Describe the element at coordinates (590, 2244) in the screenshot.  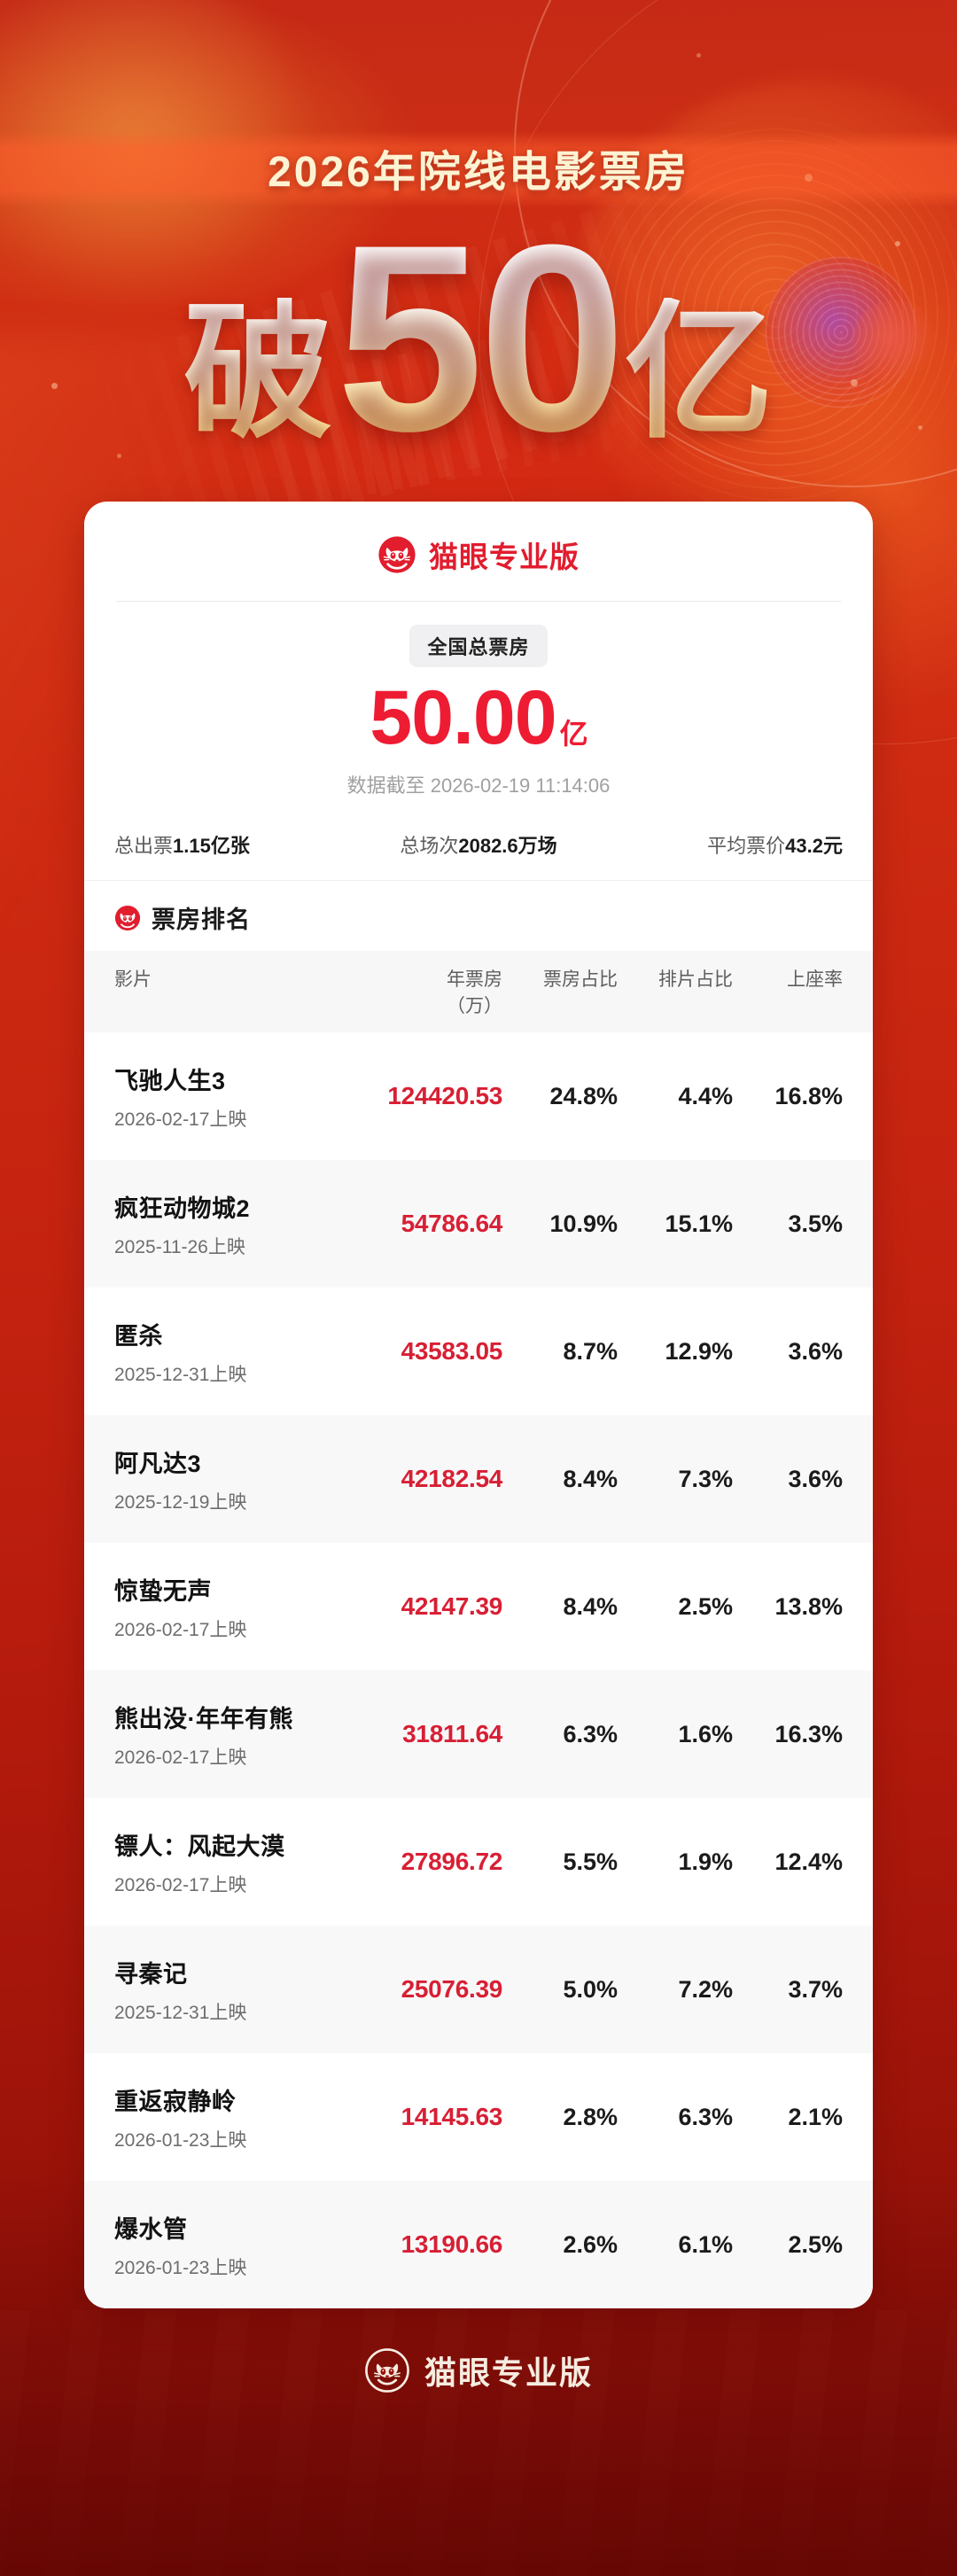
I see `cell-box-share: 2.6%` at that location.